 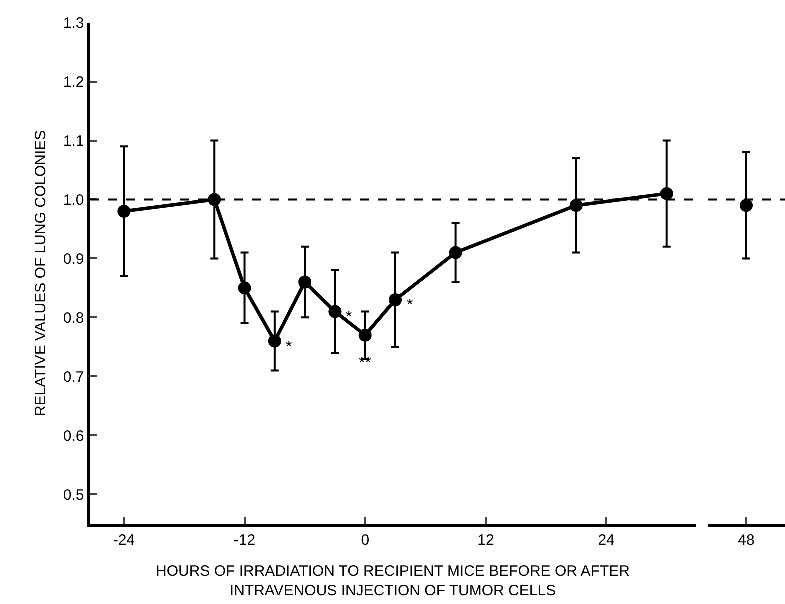 I want to click on y-tick-label: 0.7, so click(x=73, y=377).